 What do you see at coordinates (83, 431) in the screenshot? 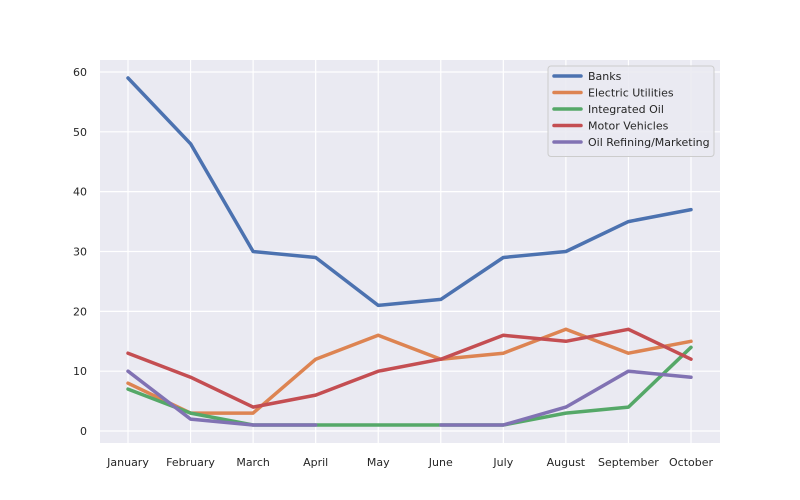
I see `y-tick-label: 0` at bounding box center [83, 431].